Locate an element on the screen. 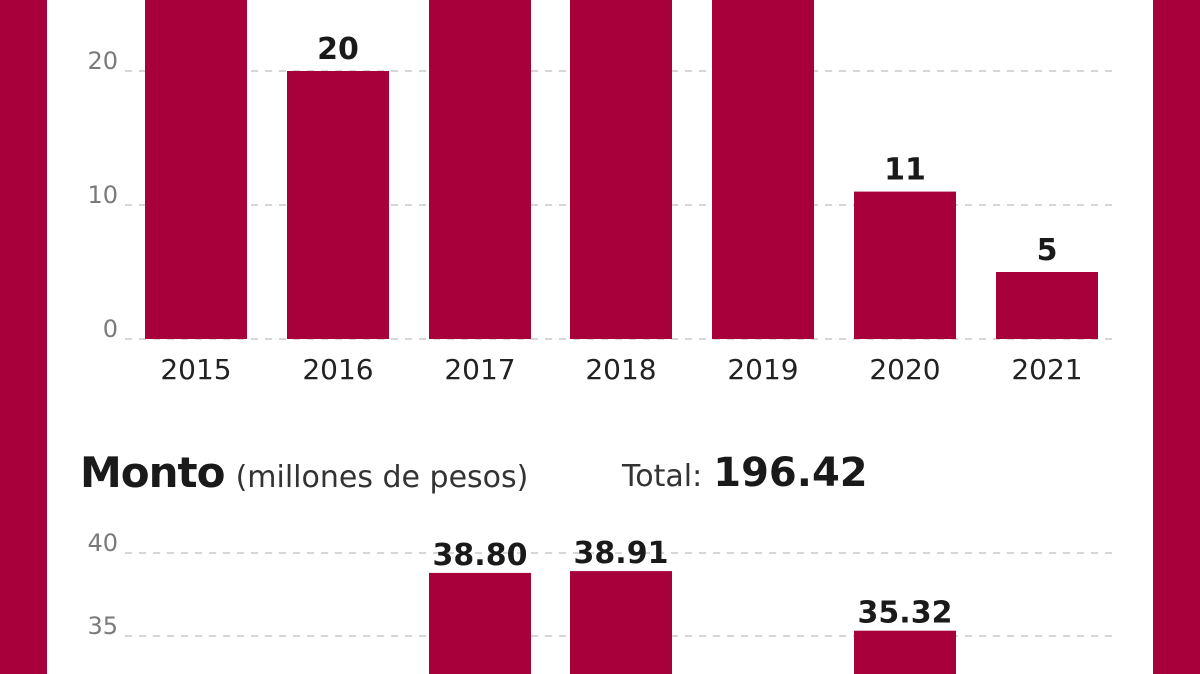 The width and height of the screenshot is (1200, 674). year-label-2020: 2020 is located at coordinates (904, 369).